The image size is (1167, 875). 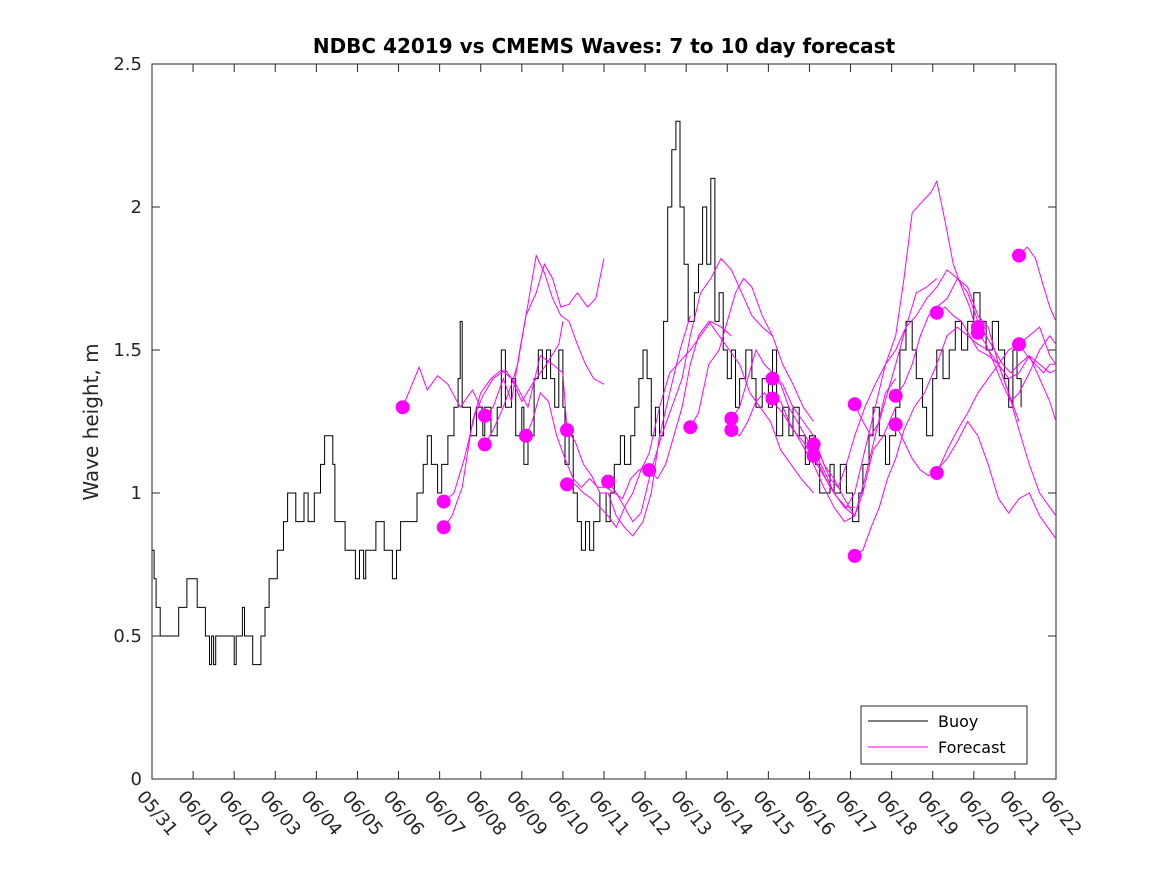 What do you see at coordinates (136, 779) in the screenshot?
I see `y-tick-label: 0` at bounding box center [136, 779].